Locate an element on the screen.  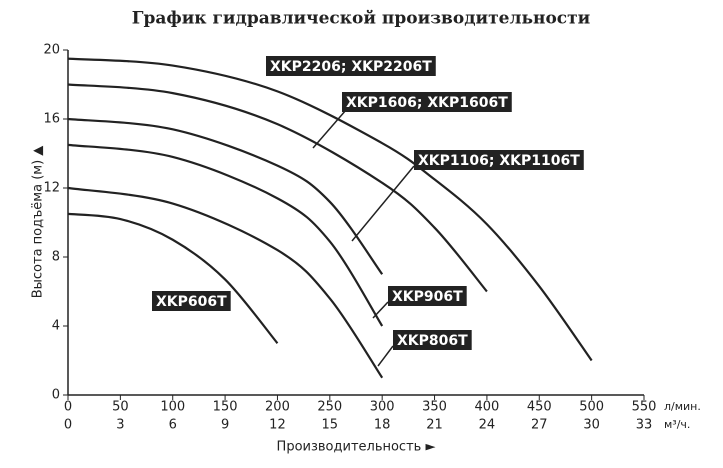
x2-tick-label: 3 is located at coordinates (120, 425).